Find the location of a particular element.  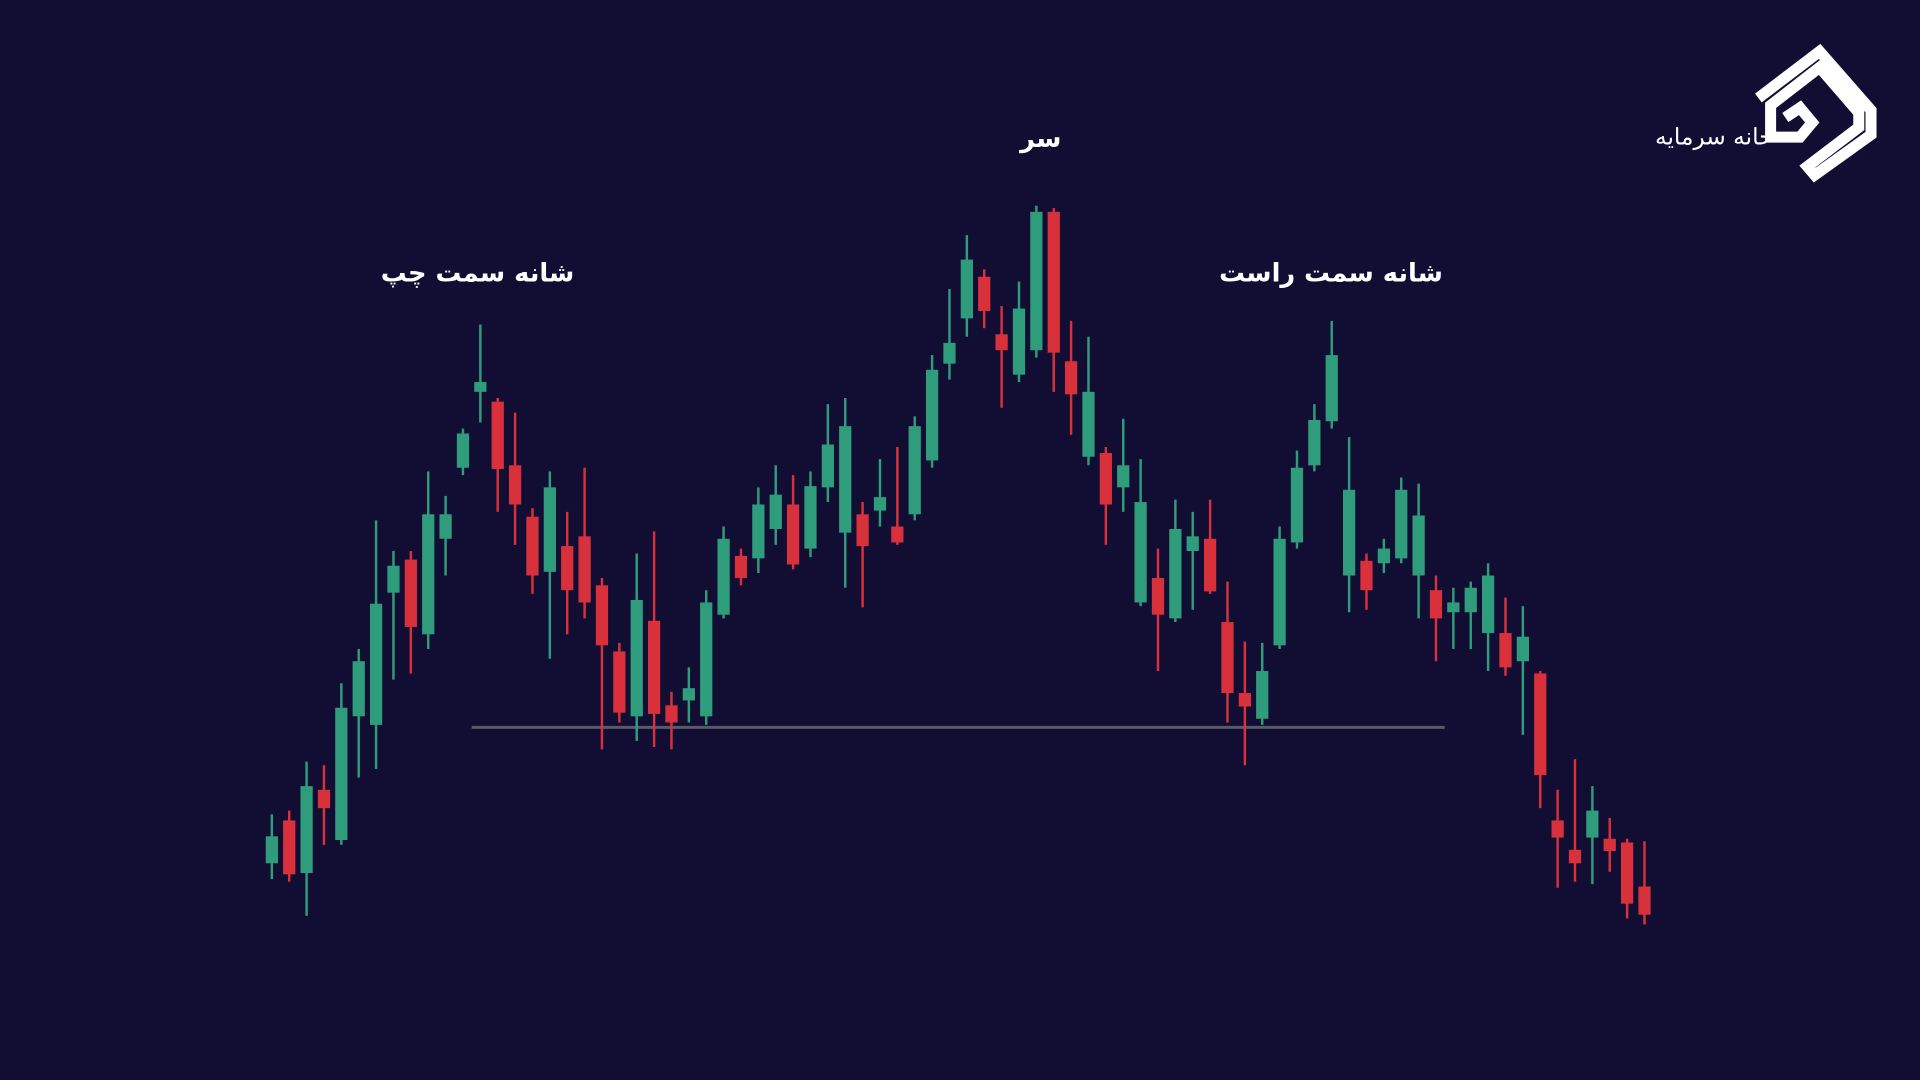

logo: خانه سرمایه is located at coordinates (1766, 113).